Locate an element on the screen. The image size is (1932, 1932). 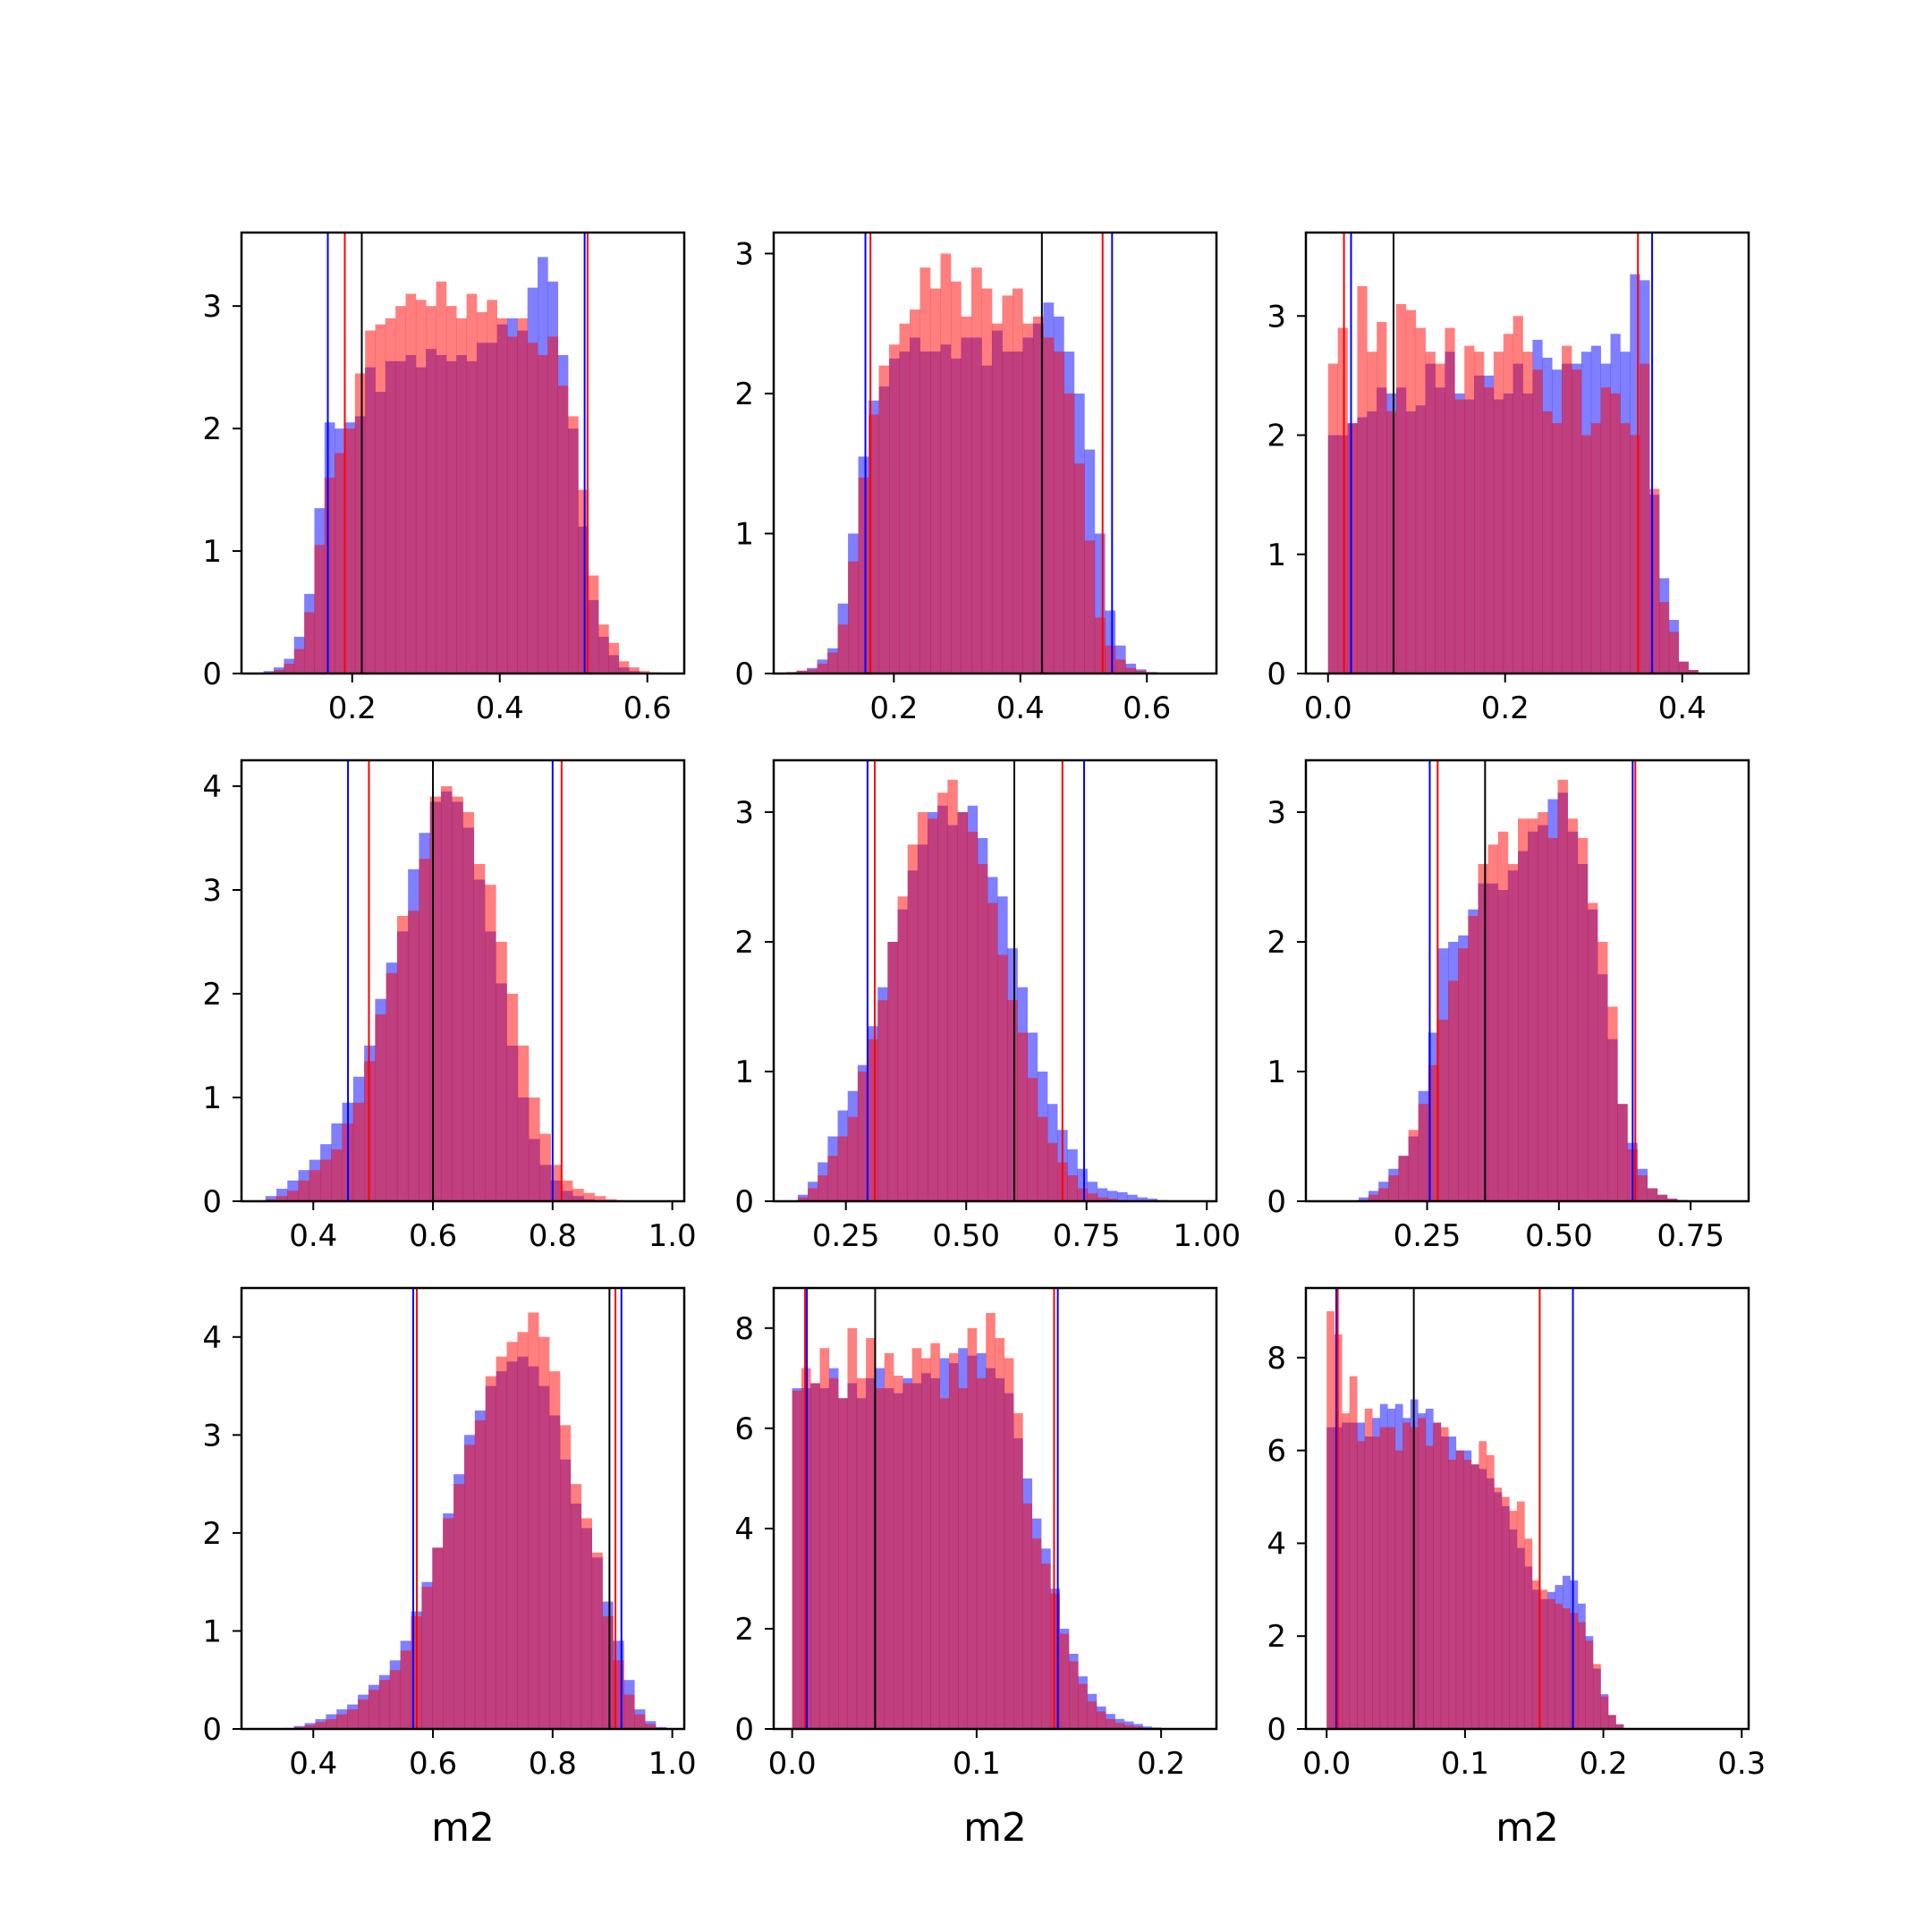
subplot-8: 0.0 0.1 0.2 0 2 4 6 8 m2 is located at coordinates (976, 1568).